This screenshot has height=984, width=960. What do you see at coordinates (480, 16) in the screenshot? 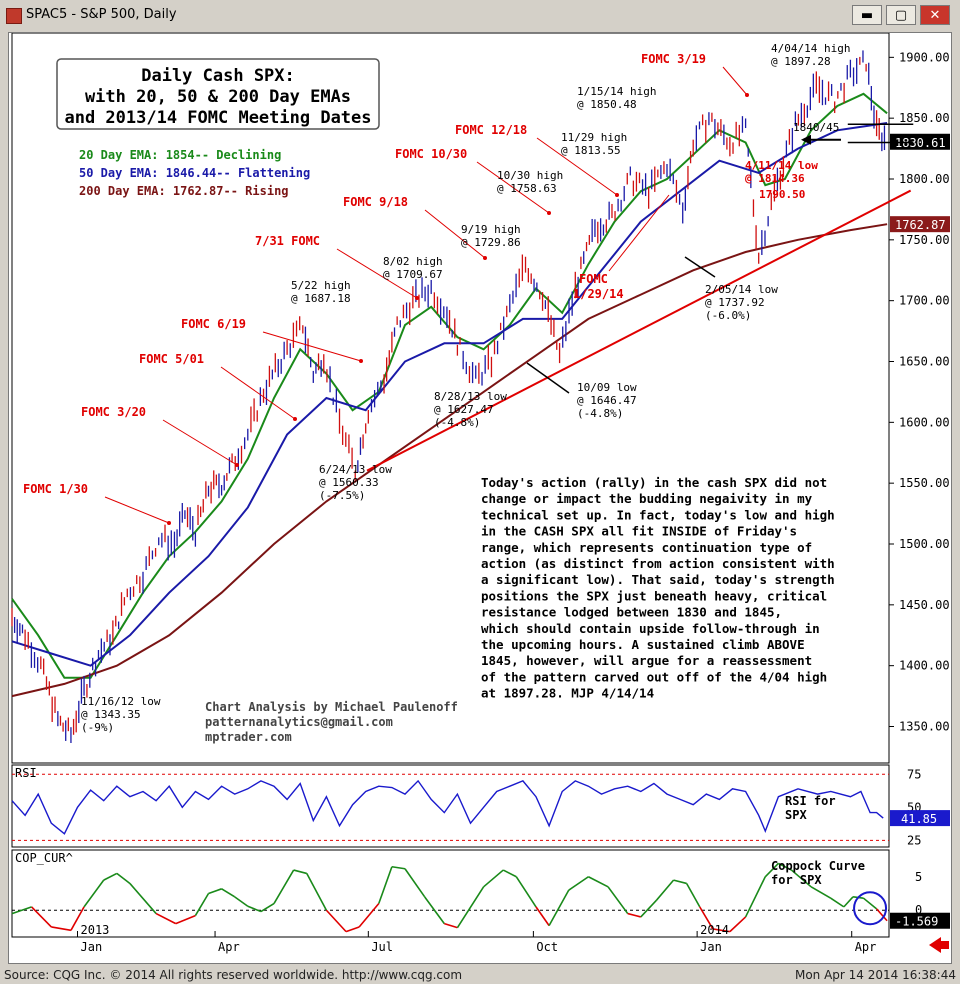
I see `title-bar: SPAC5 - S&P 500, Daily ▬ ▢ ✕` at bounding box center [480, 16].